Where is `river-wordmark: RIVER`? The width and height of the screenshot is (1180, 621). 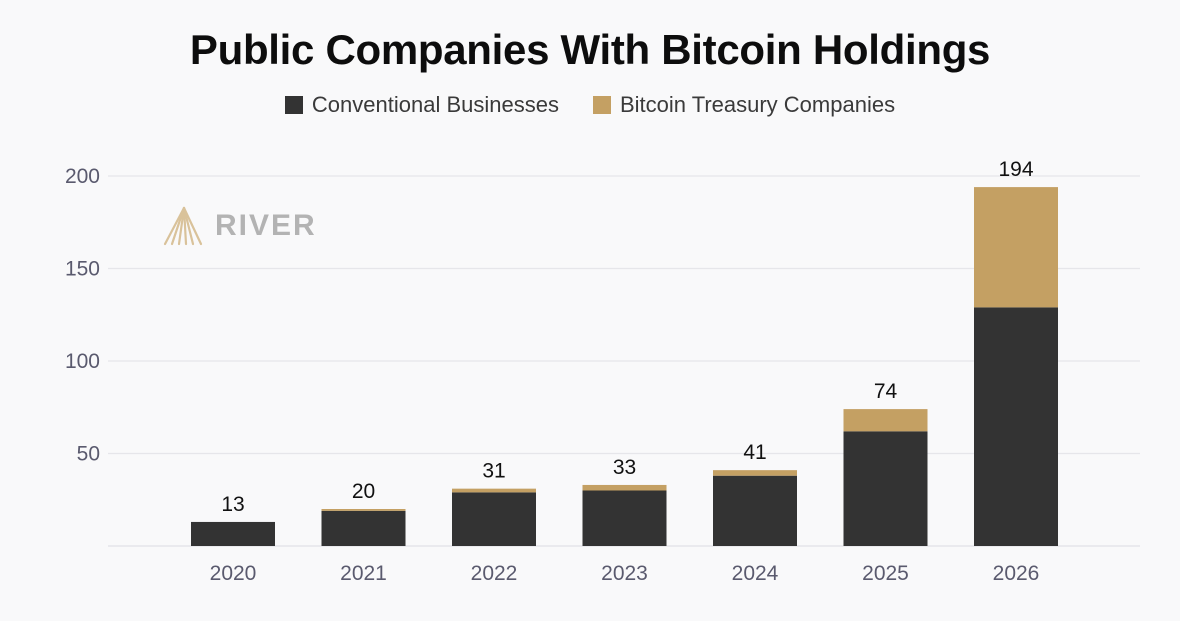
river-wordmark: RIVER is located at coordinates (266, 225).